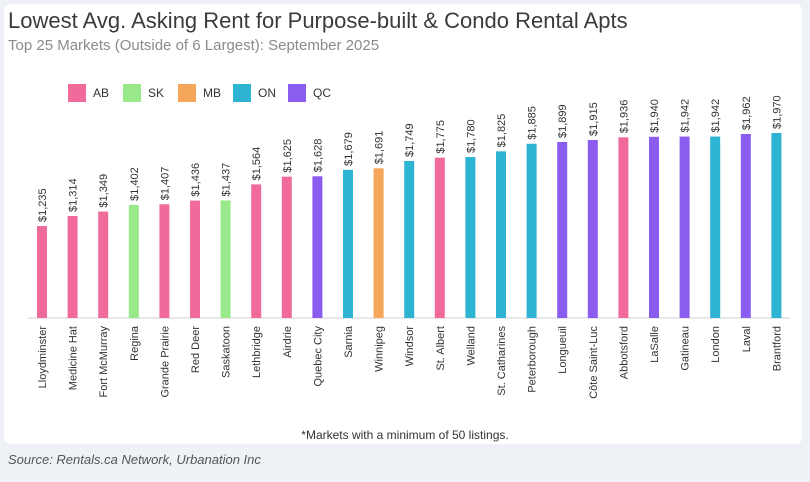  What do you see at coordinates (349, 149) in the screenshot?
I see `value-label-10: $1,679` at bounding box center [349, 149].